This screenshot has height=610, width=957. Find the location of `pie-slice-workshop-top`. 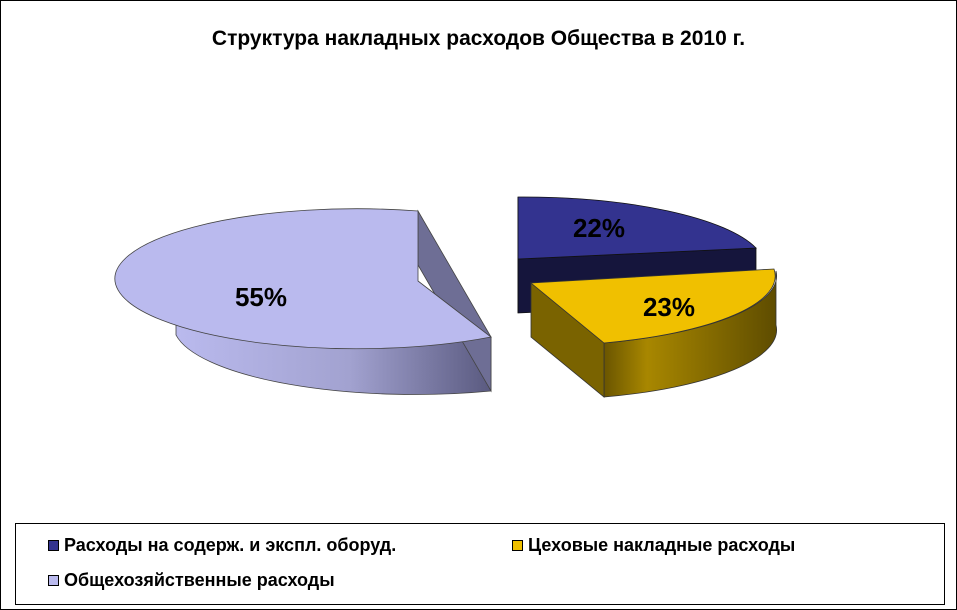

pie-slice-workshop-top is located at coordinates (652, 306).